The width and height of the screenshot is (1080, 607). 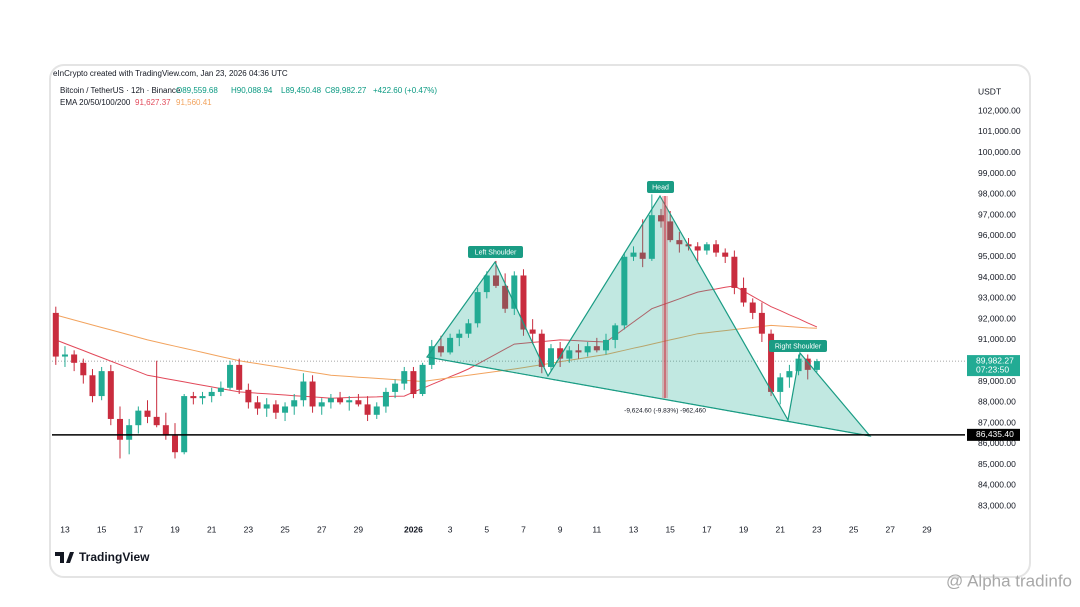 I want to click on y-tick-label: 98,000.00, so click(x=997, y=194).